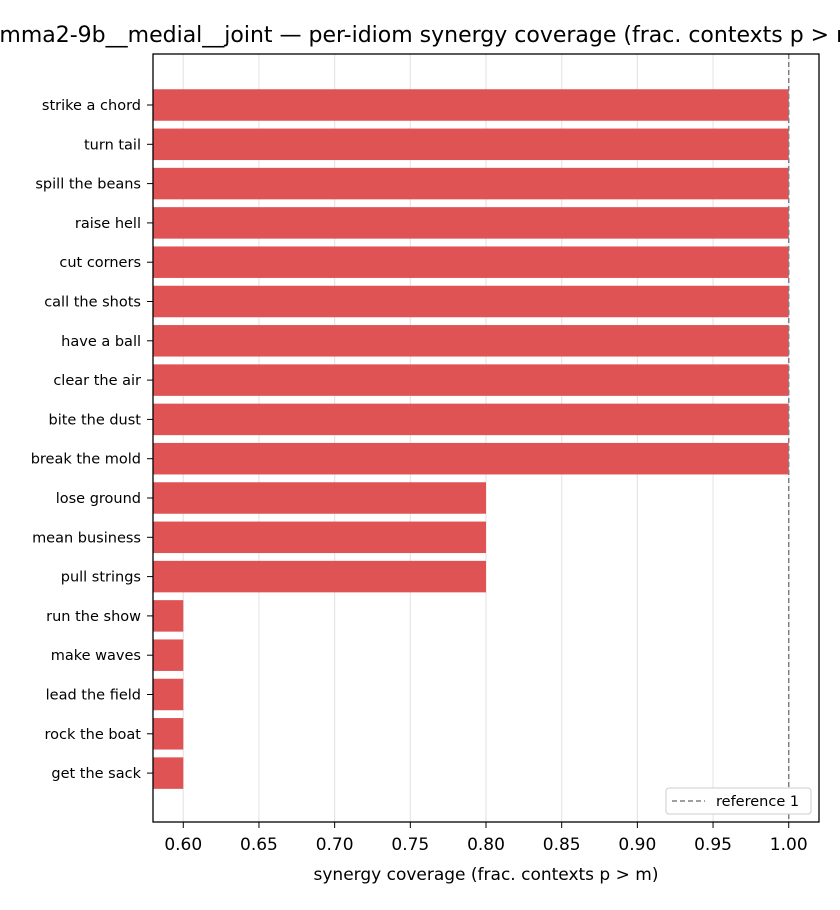 The image size is (840, 910). I want to click on legend-box, so click(738, 801).